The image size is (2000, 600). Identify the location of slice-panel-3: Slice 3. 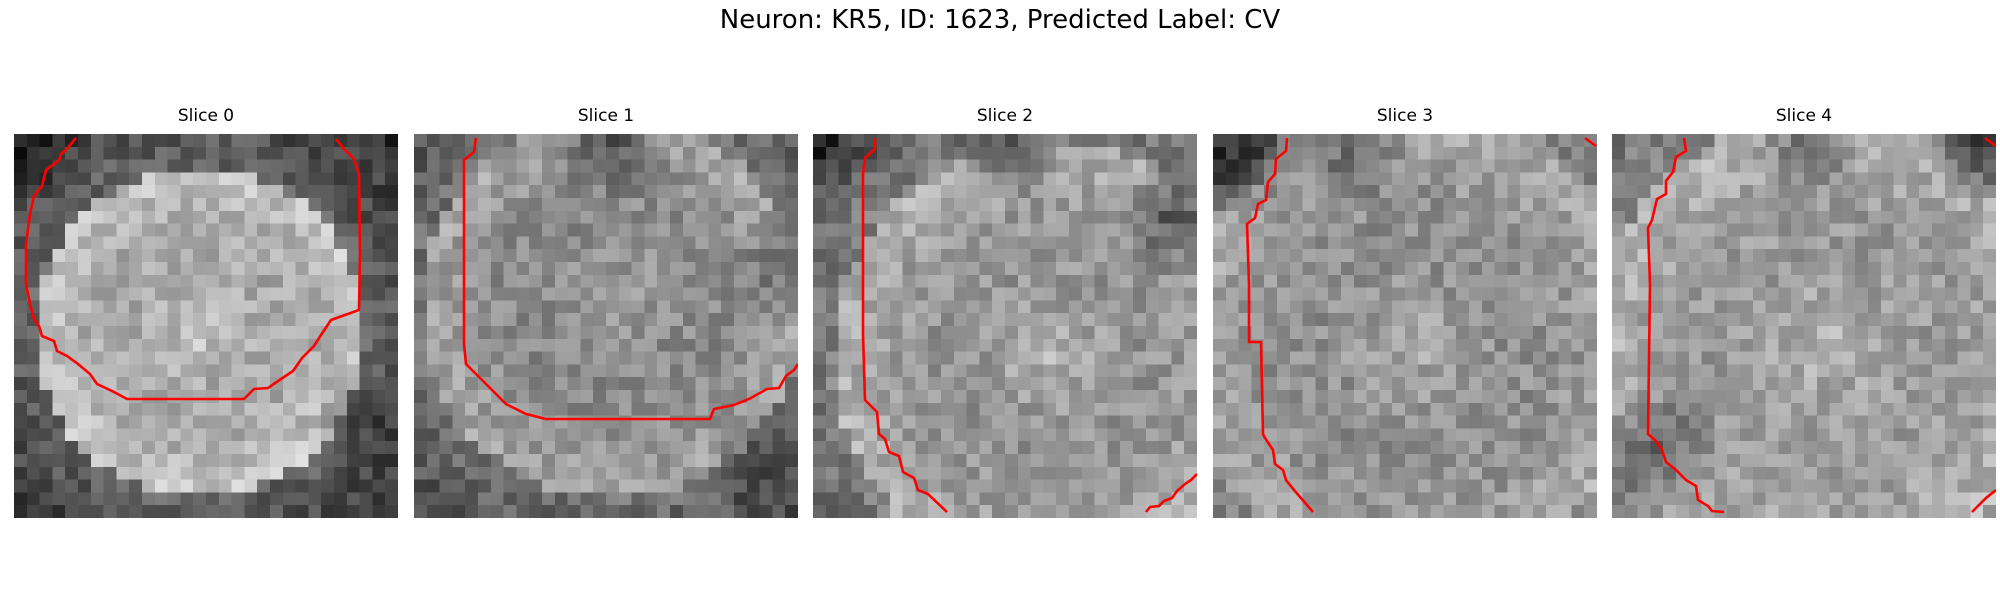
(1405, 316).